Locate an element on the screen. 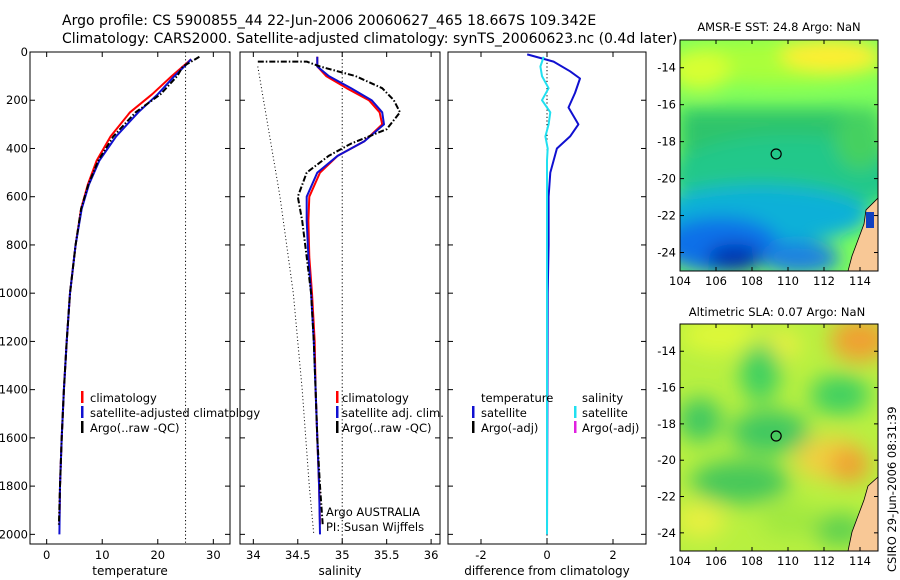  difference-x-axis: -2 0 2 is located at coordinates (546, 307).